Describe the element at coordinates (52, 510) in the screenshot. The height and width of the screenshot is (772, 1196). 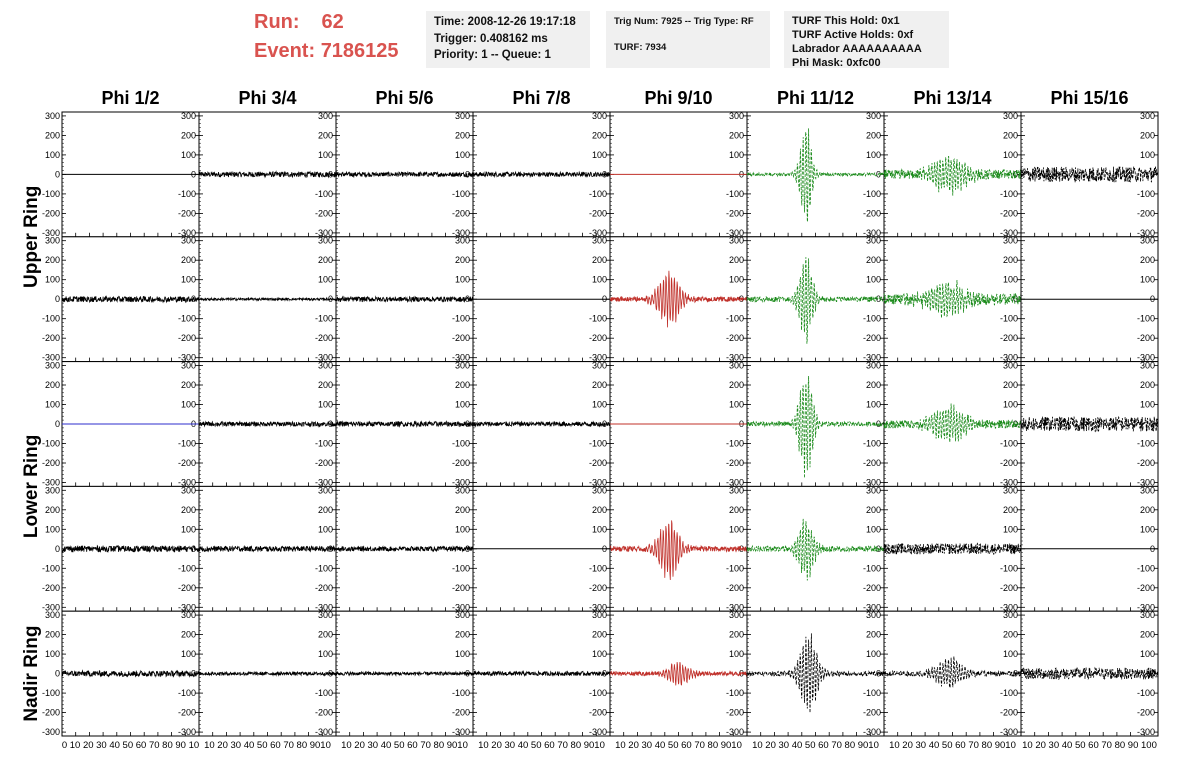
I see `y-tick-label: 200` at that location.